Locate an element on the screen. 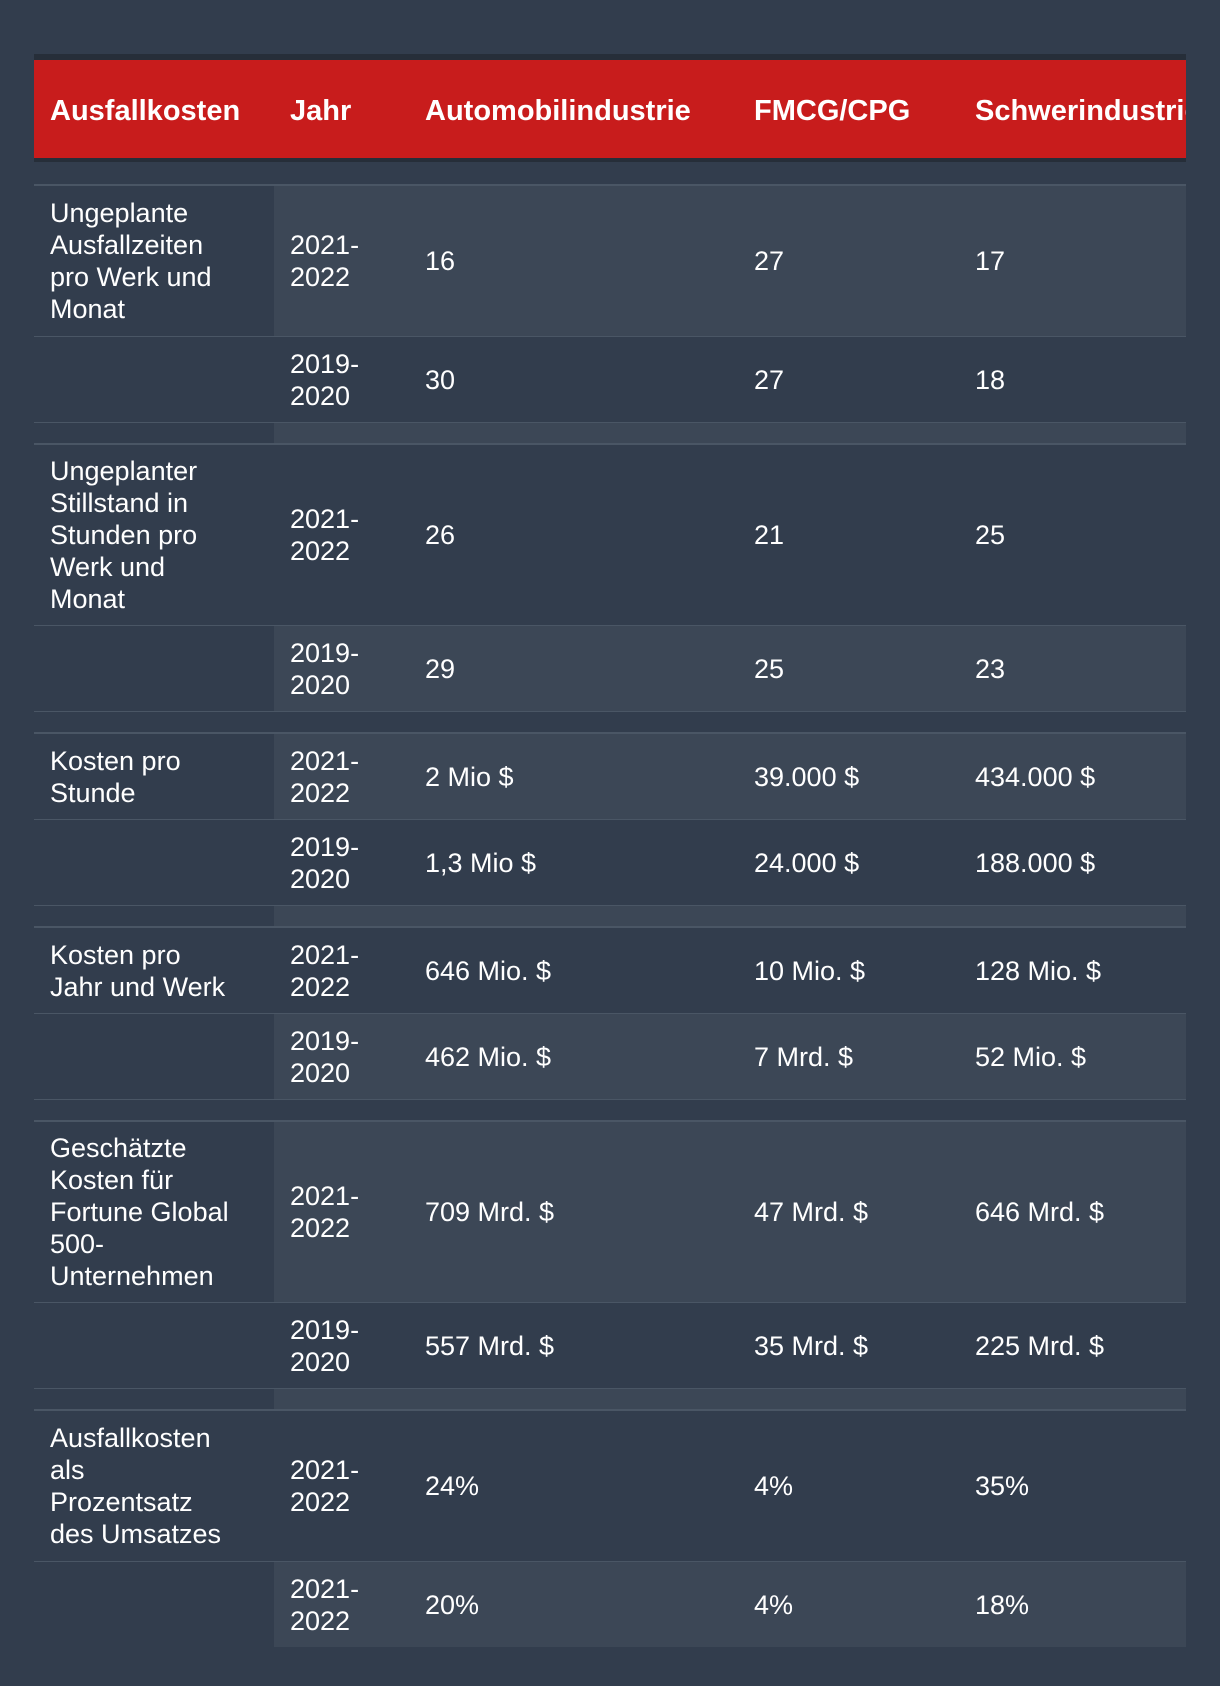 The width and height of the screenshot is (1220, 1686). automobil-cell: 26 is located at coordinates (440, 535).